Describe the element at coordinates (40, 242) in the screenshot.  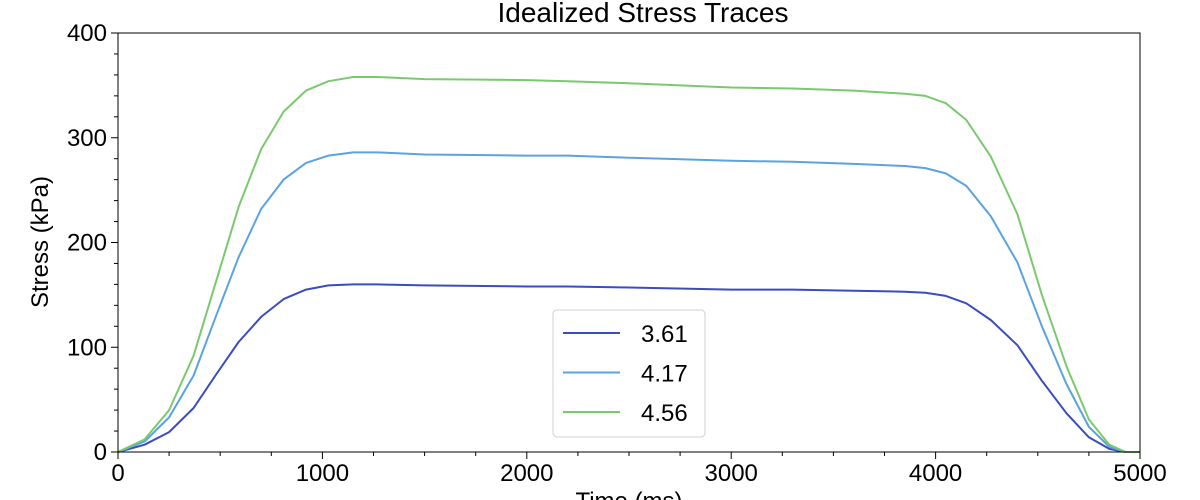
I see `y-axis-title: Stress (kPa)` at that location.